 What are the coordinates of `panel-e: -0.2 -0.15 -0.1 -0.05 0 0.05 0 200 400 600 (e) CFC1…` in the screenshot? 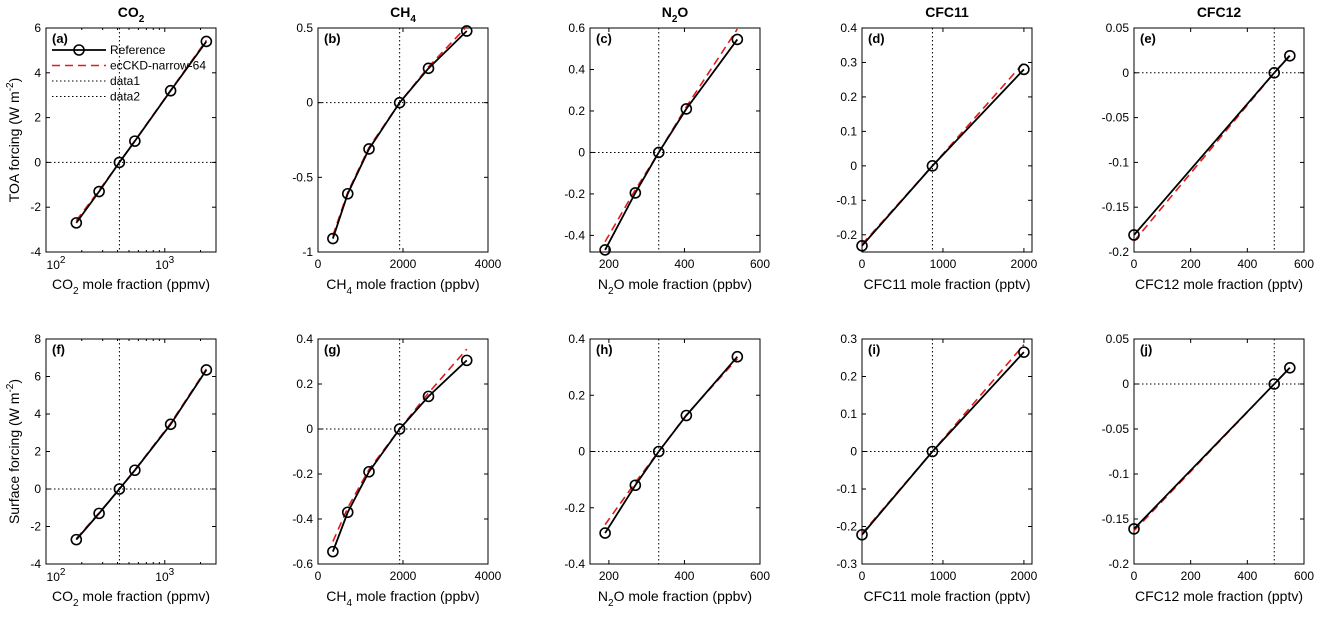 It's located at (1208, 148).